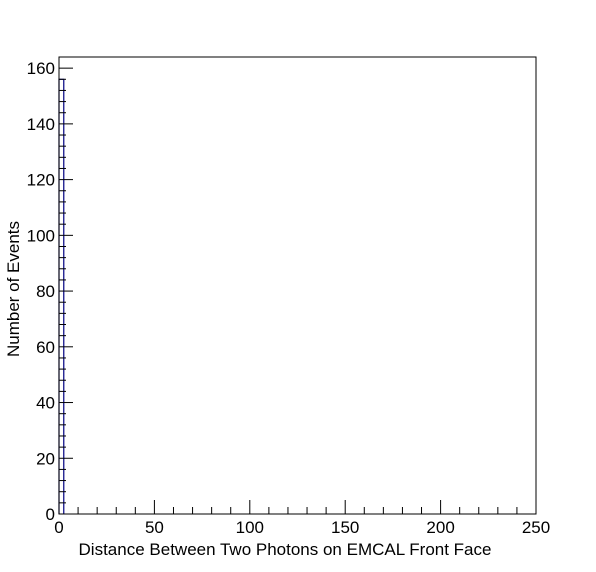  I want to click on y-tick-label: 20, so click(45, 458).